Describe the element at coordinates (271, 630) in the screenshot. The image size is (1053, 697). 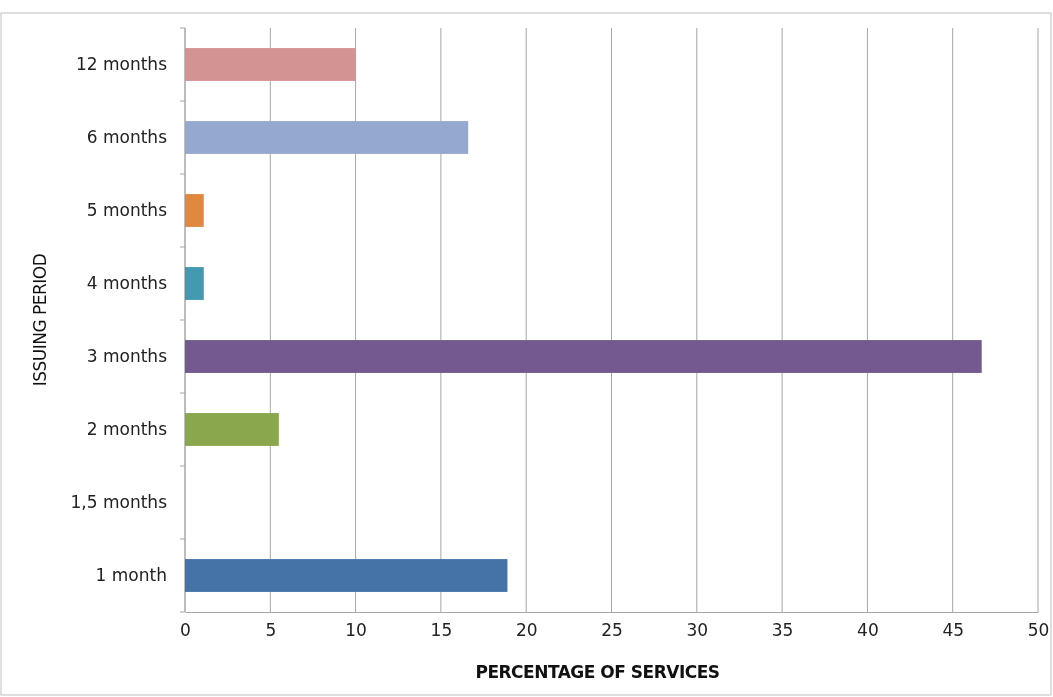
I see `x-tick-label: 5` at that location.